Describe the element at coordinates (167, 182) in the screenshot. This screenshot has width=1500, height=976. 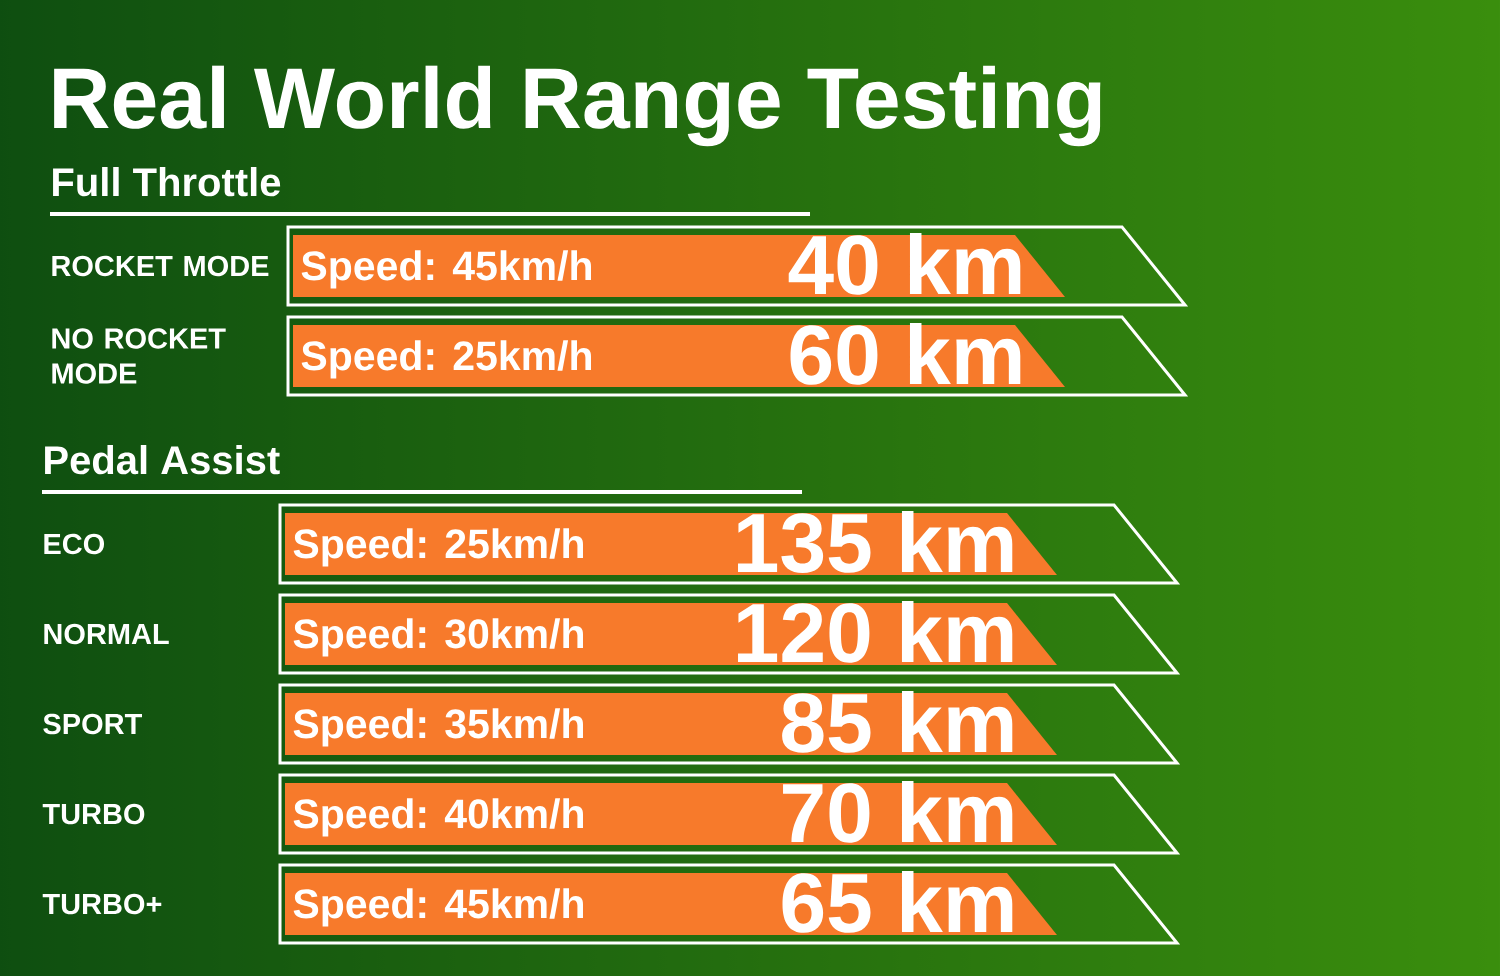
I see `text: Full Throttle` at that location.